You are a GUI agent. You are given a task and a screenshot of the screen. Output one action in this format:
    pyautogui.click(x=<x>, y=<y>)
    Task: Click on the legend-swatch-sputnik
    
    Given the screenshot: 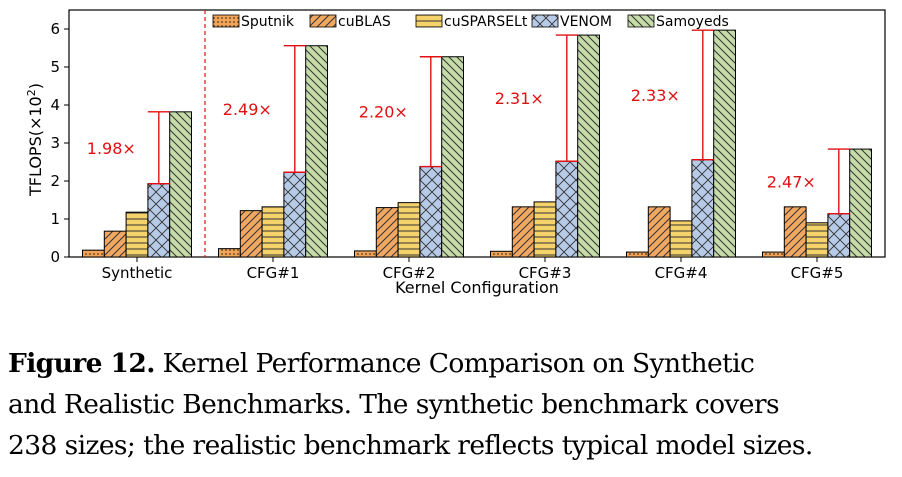 What is the action you would take?
    pyautogui.click(x=226, y=21)
    